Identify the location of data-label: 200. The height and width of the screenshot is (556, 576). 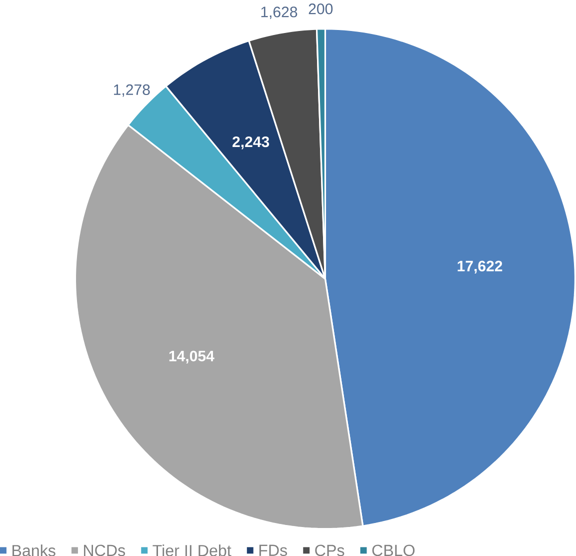
(320, 8).